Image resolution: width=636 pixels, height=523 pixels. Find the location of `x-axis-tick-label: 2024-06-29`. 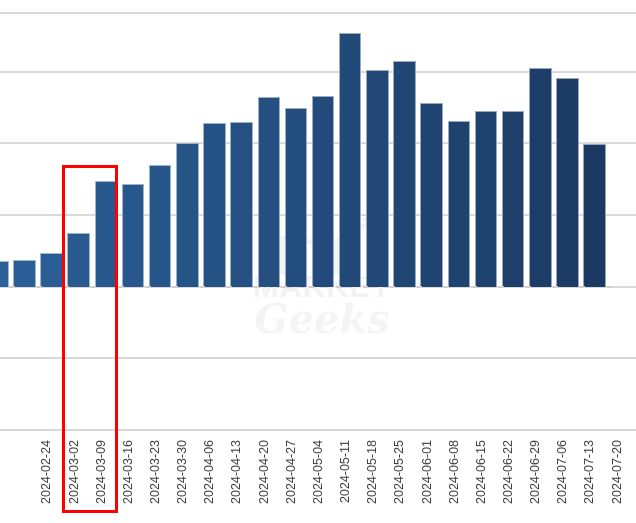

x-axis-tick-label: 2024-06-29 is located at coordinates (535, 472).